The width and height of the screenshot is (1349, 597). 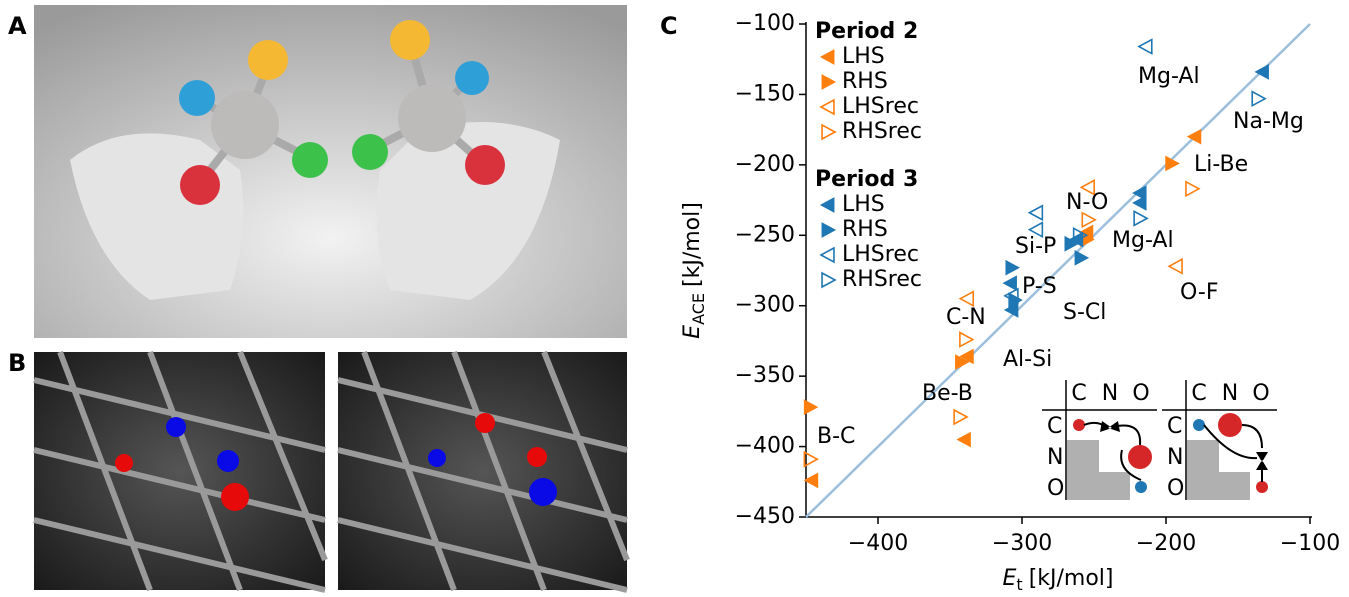 I want to click on axis-unit: [kJ/mol], so click(x=692, y=244).